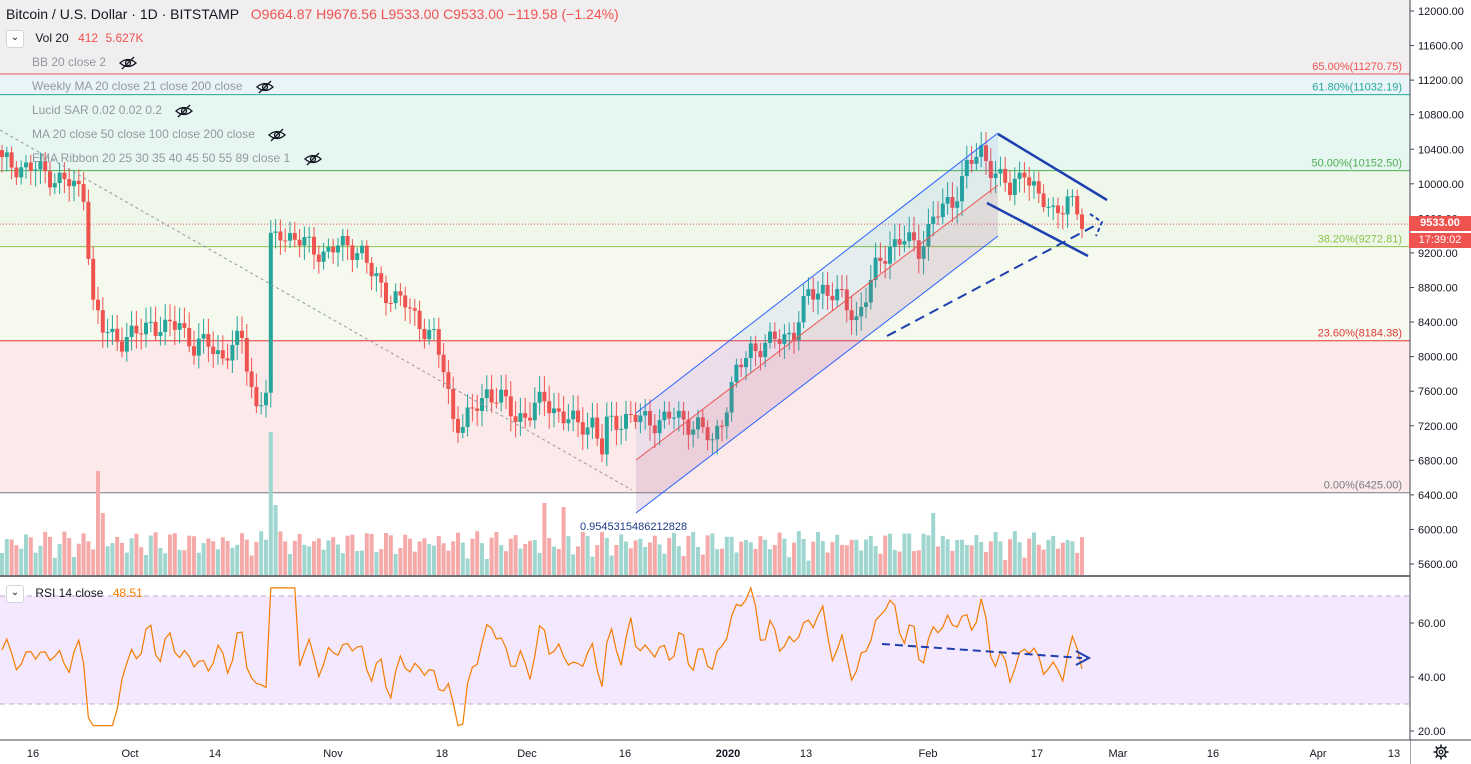 This screenshot has width=1471, height=764. What do you see at coordinates (15, 593) in the screenshot?
I see `collapse-rsi-button: ⌄` at bounding box center [15, 593].